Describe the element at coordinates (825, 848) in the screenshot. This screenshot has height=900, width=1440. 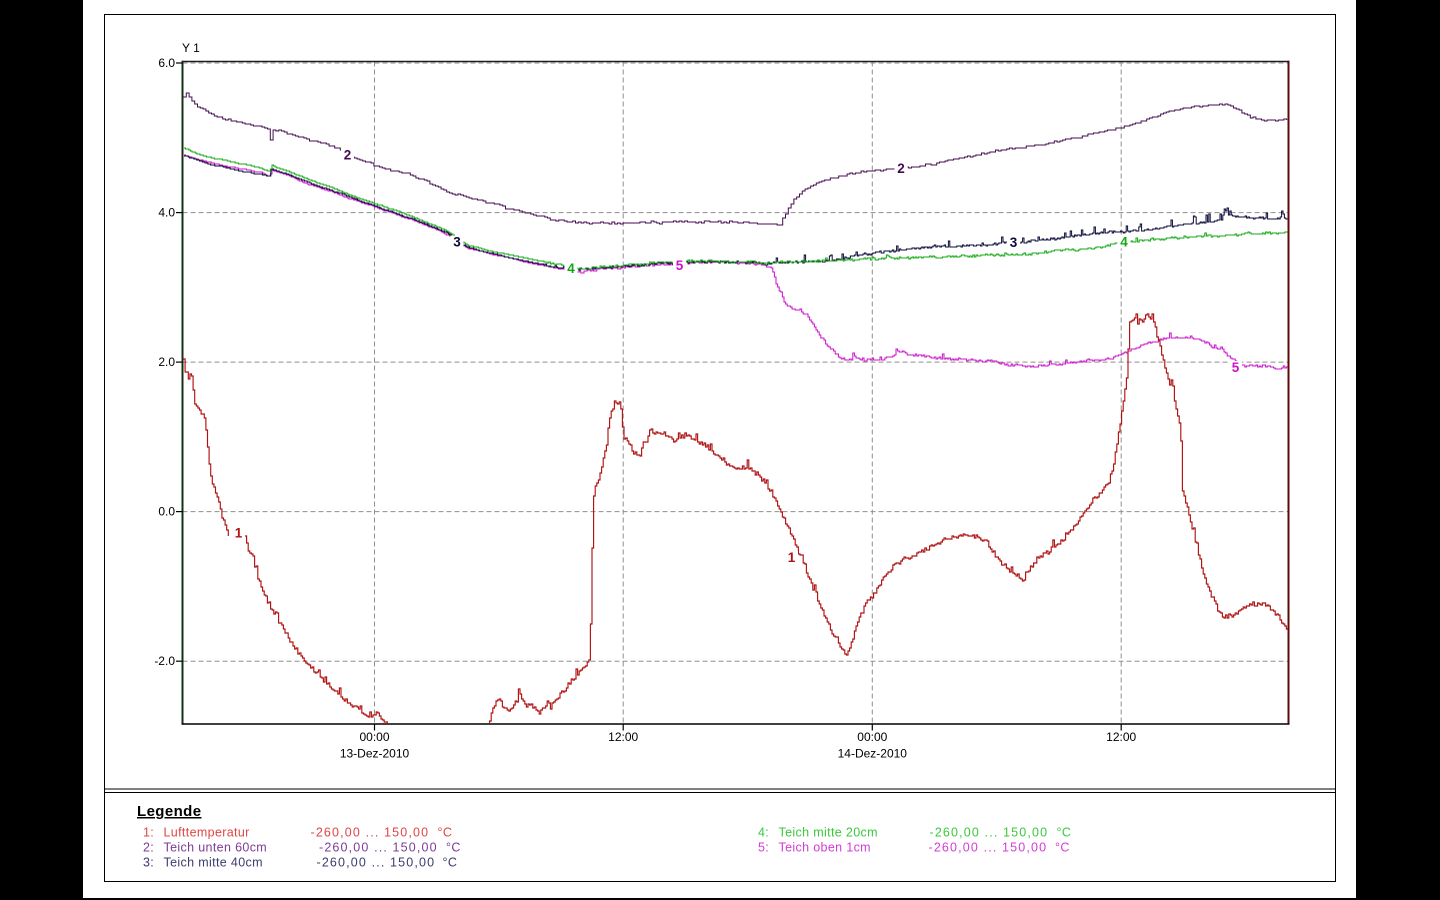
I see `svg-text: Teich oben 1cm` at that location.